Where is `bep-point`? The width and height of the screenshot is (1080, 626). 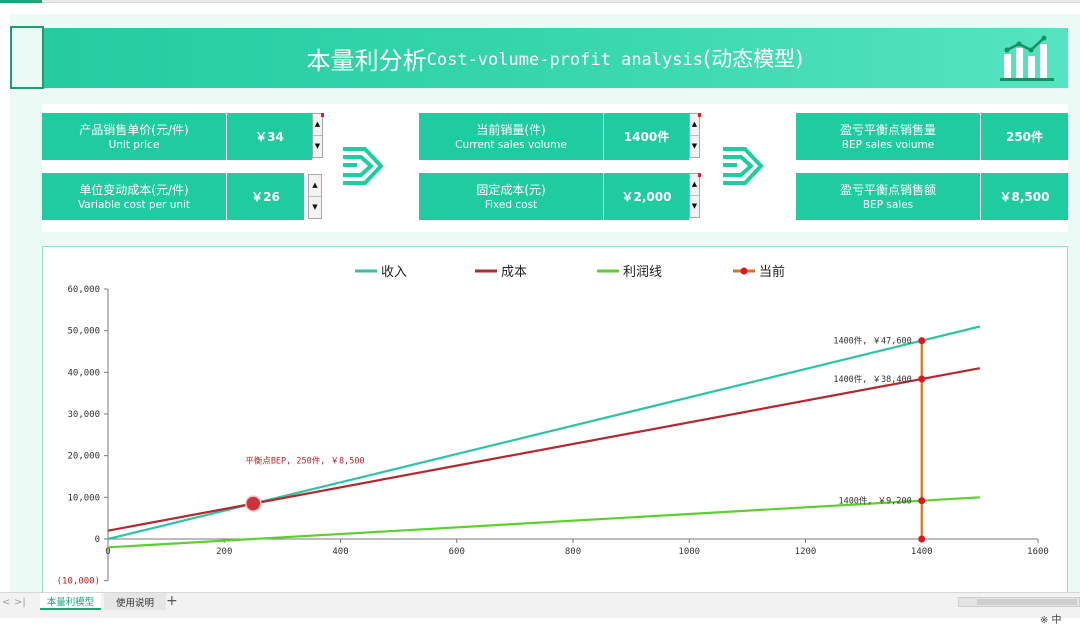 bep-point is located at coordinates (253, 503).